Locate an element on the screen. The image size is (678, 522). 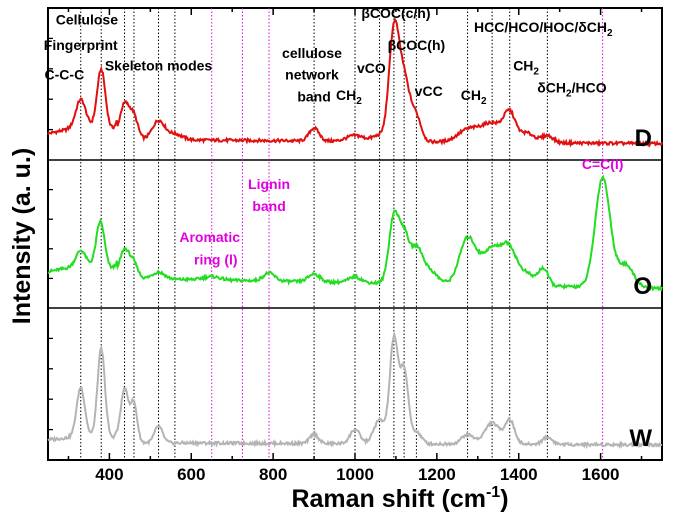
x-tick-label: 1600 is located at coordinates (601, 474).